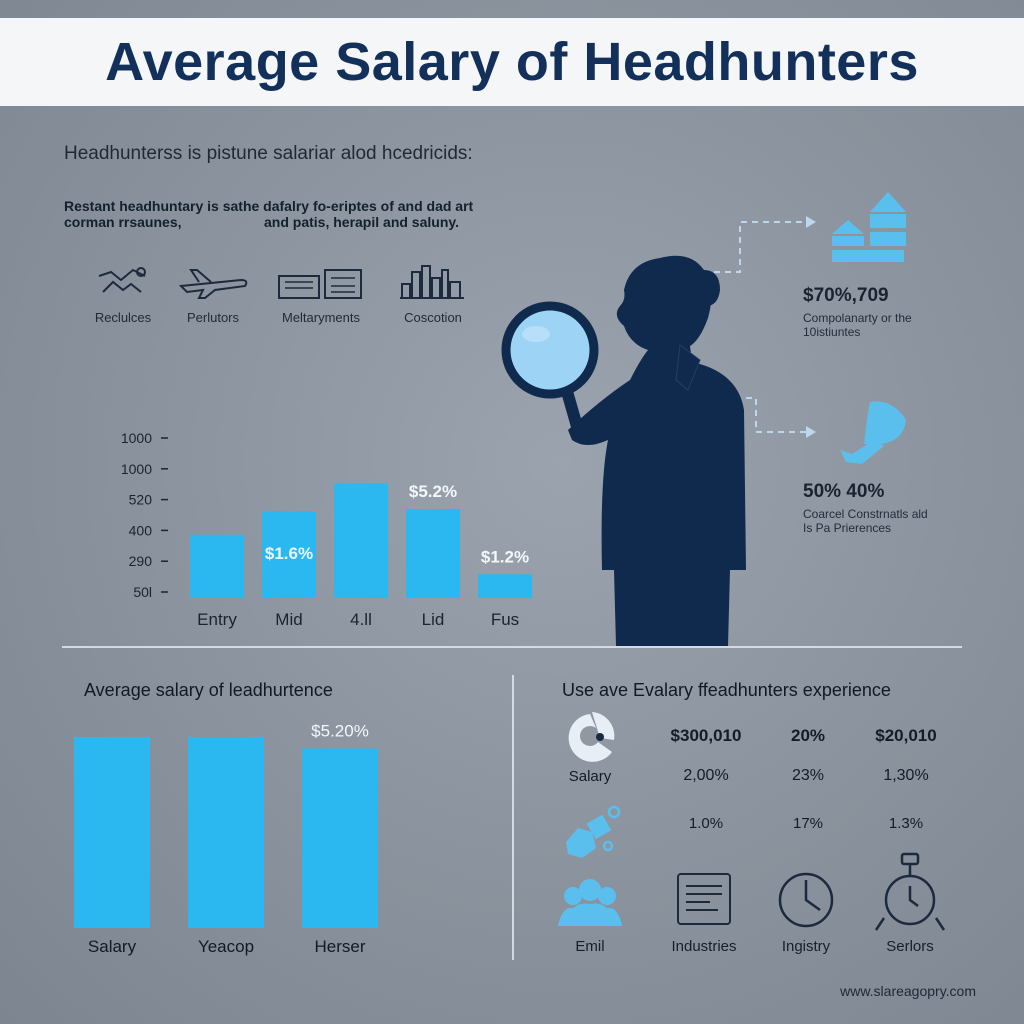 The height and width of the screenshot is (1024, 1024). I want to click on industry-label: Reclulces, so click(123, 317).